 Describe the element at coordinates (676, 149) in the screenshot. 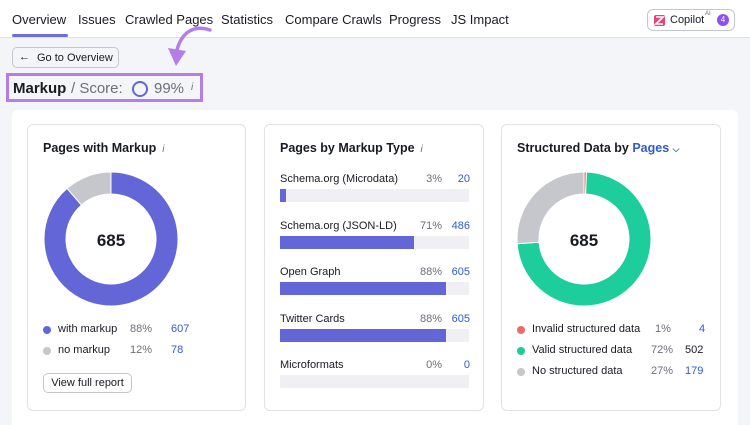

I see `chevron-down-icon: ⌵` at that location.